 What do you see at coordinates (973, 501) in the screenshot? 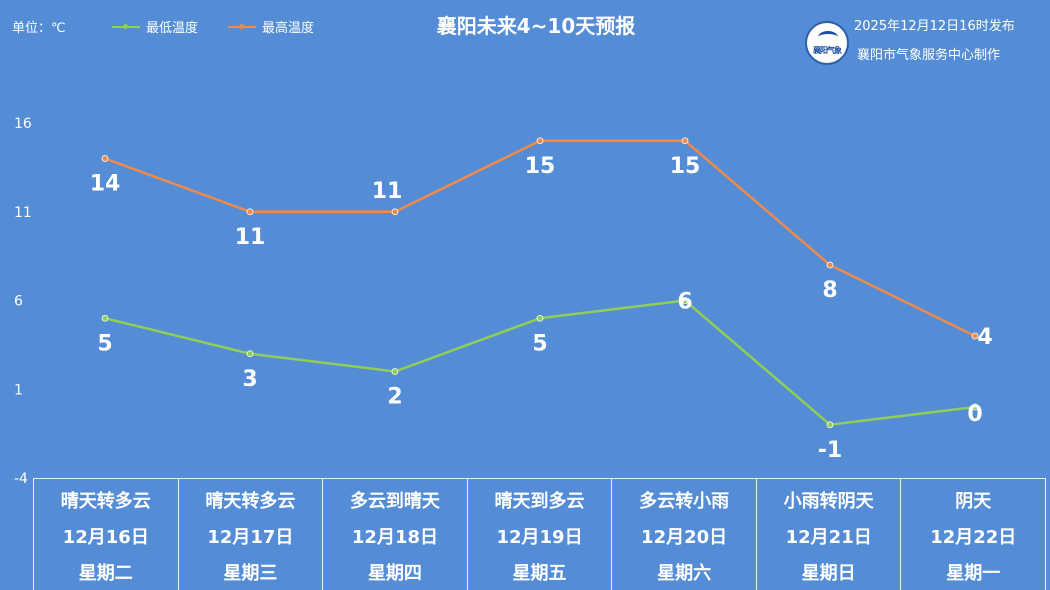
I see `weather-text: 阴天` at bounding box center [973, 501].